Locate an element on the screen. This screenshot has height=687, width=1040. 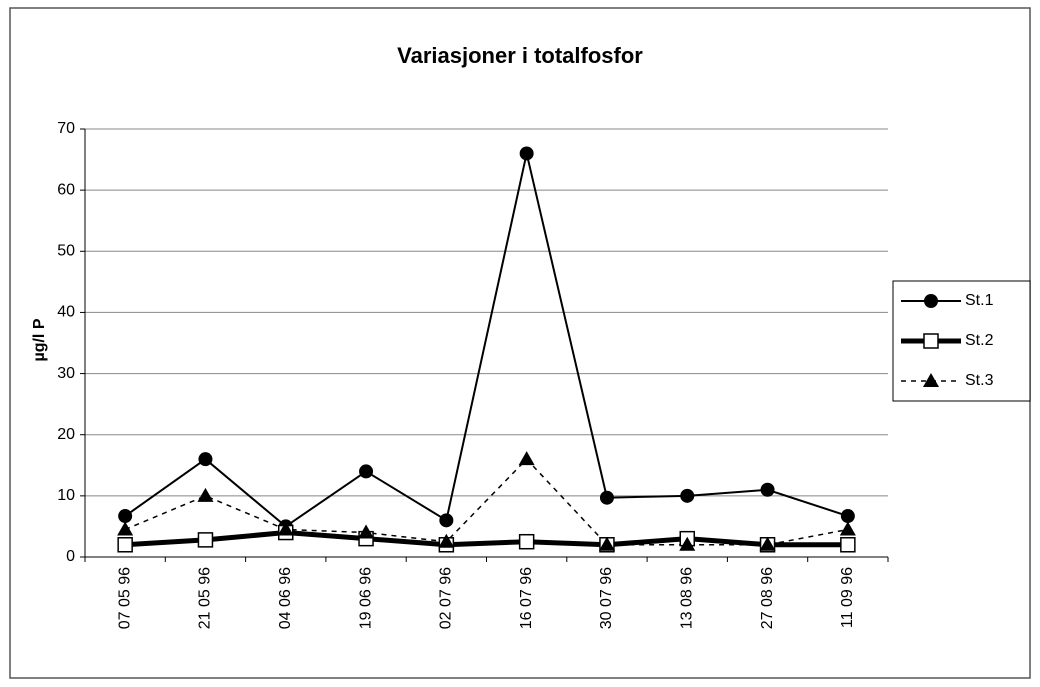
y-tick-label: 20 is located at coordinates (66, 434).